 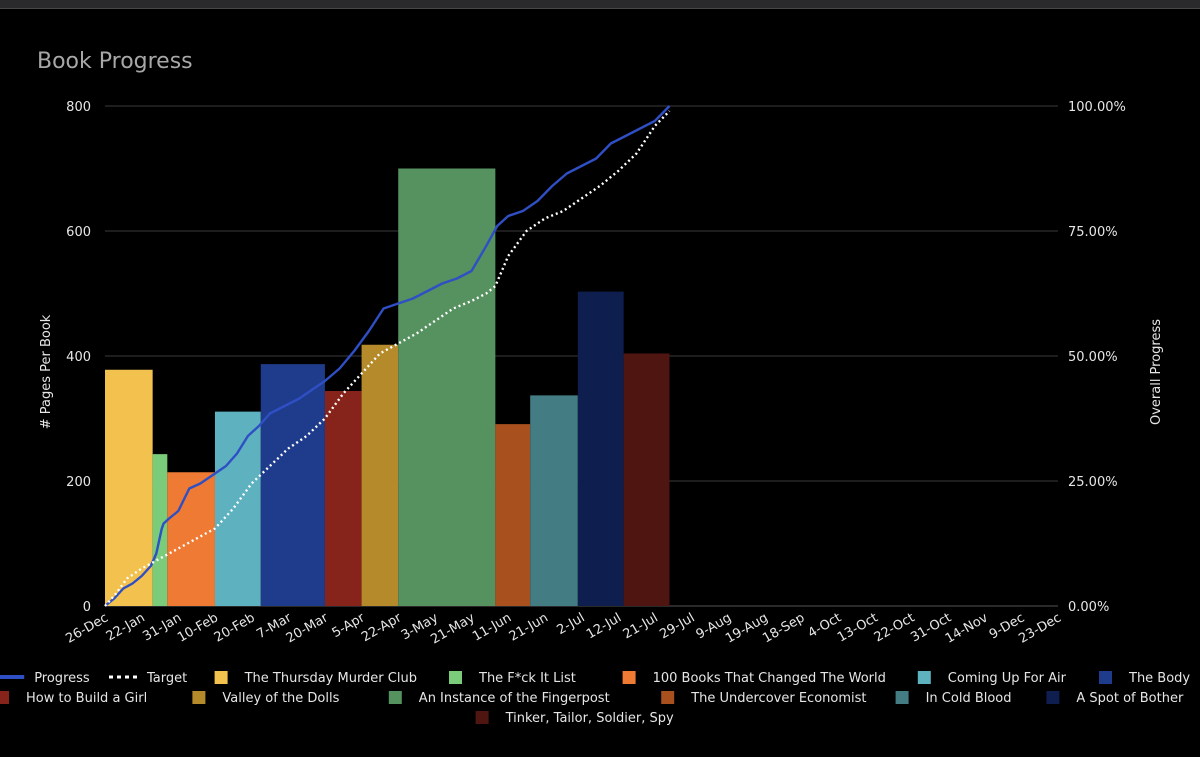 What do you see at coordinates (1093, 232) in the screenshot?
I see `y2-tick-label: 75.00%` at bounding box center [1093, 232].